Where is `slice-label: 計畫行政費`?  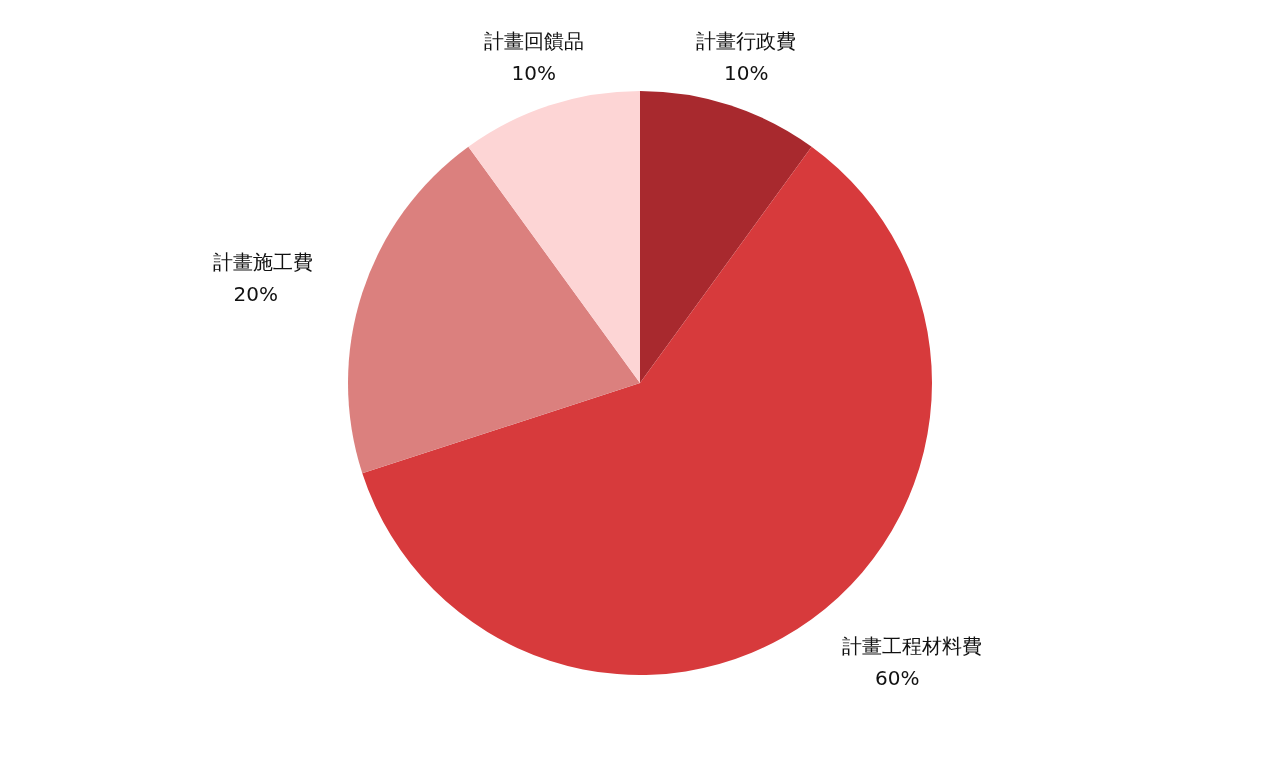
slice-label: 計畫行政費 is located at coordinates (746, 40).